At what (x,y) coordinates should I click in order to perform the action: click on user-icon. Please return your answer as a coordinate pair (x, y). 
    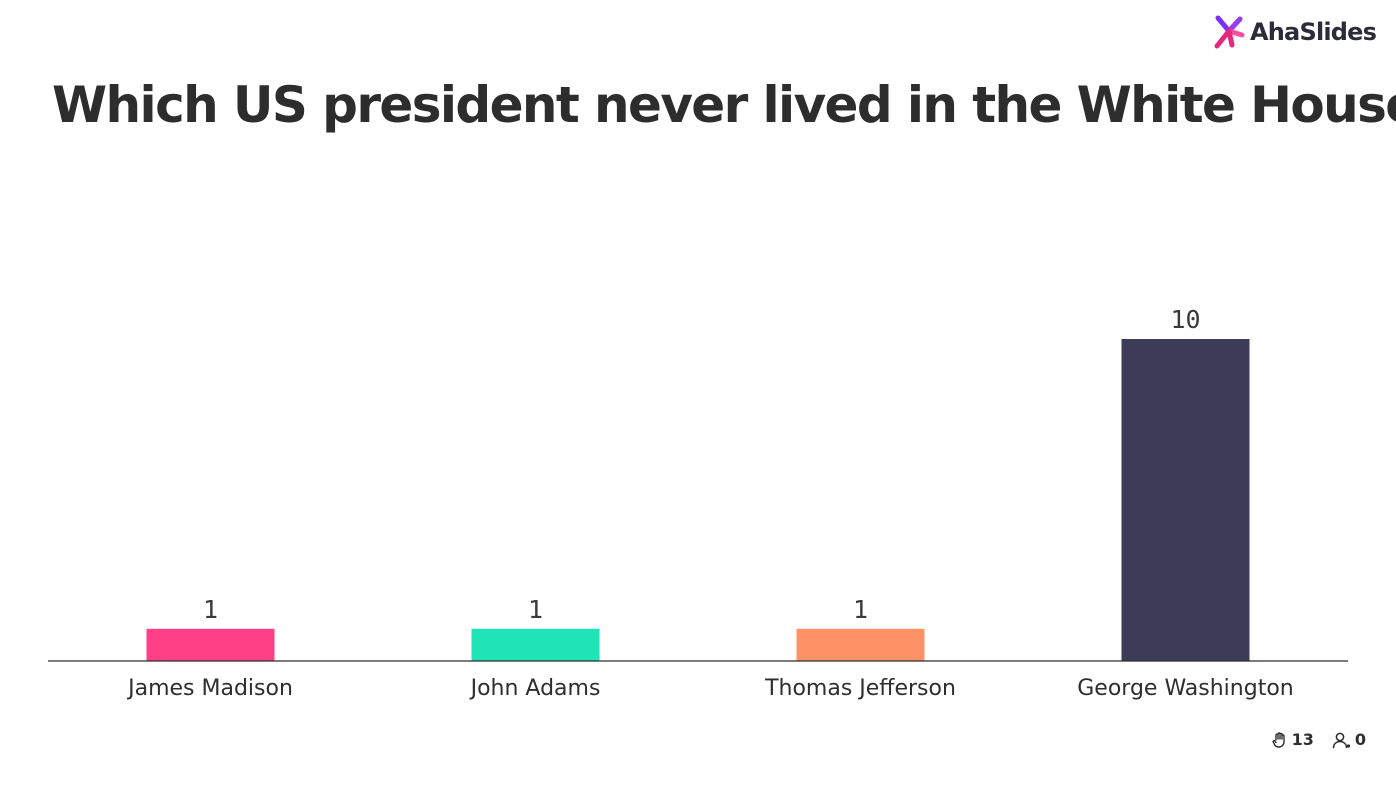
    Looking at the image, I should click on (1341, 740).